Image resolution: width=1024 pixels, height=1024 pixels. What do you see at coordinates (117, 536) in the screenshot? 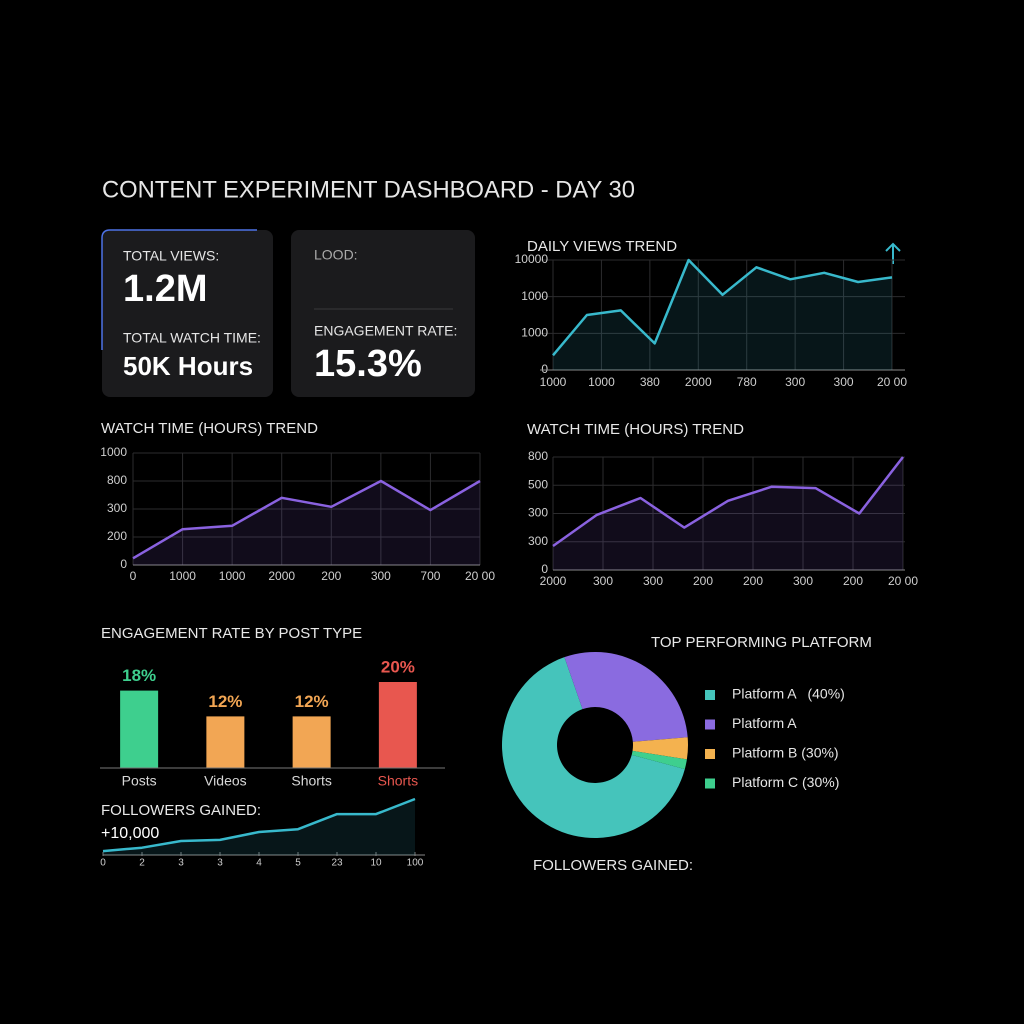
I see `y-tick-label: 200` at bounding box center [117, 536].